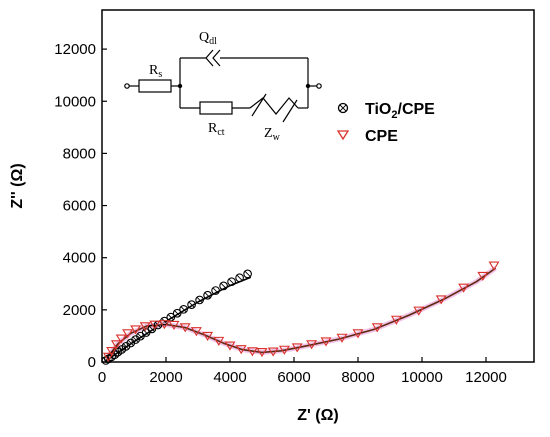 The height and width of the screenshot is (437, 550). What do you see at coordinates (293, 377) in the screenshot?
I see `x-tick-label: 6000` at bounding box center [293, 377].